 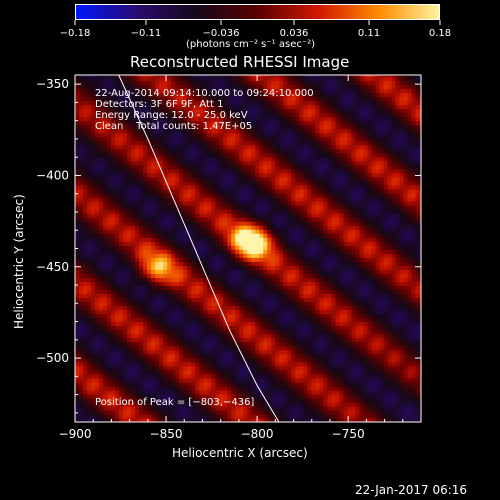 I want to click on colorbar, so click(x=257, y=12).